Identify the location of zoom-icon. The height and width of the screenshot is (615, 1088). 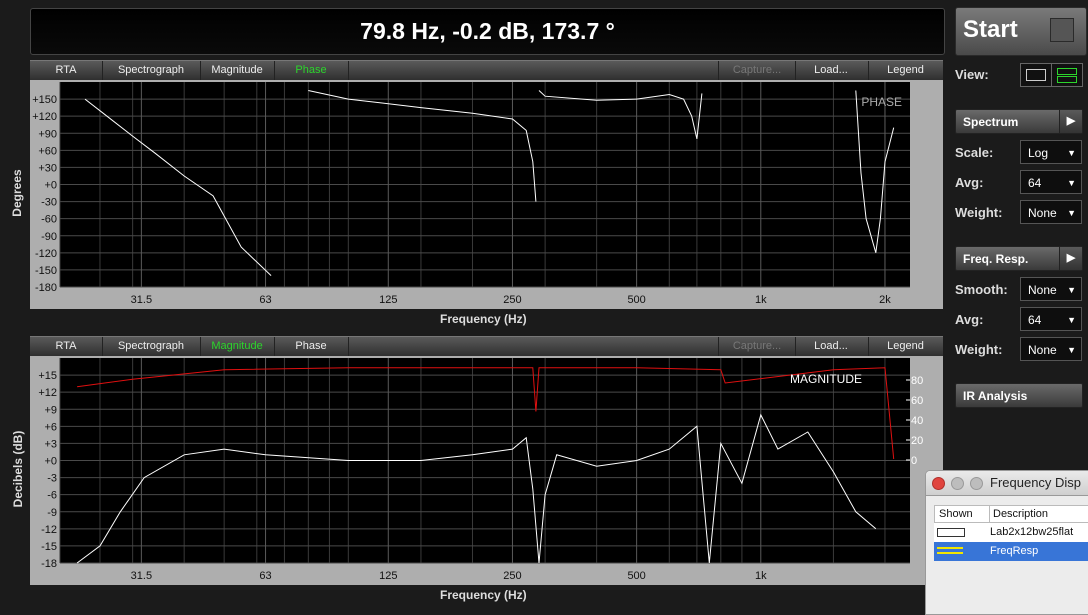
(976, 483).